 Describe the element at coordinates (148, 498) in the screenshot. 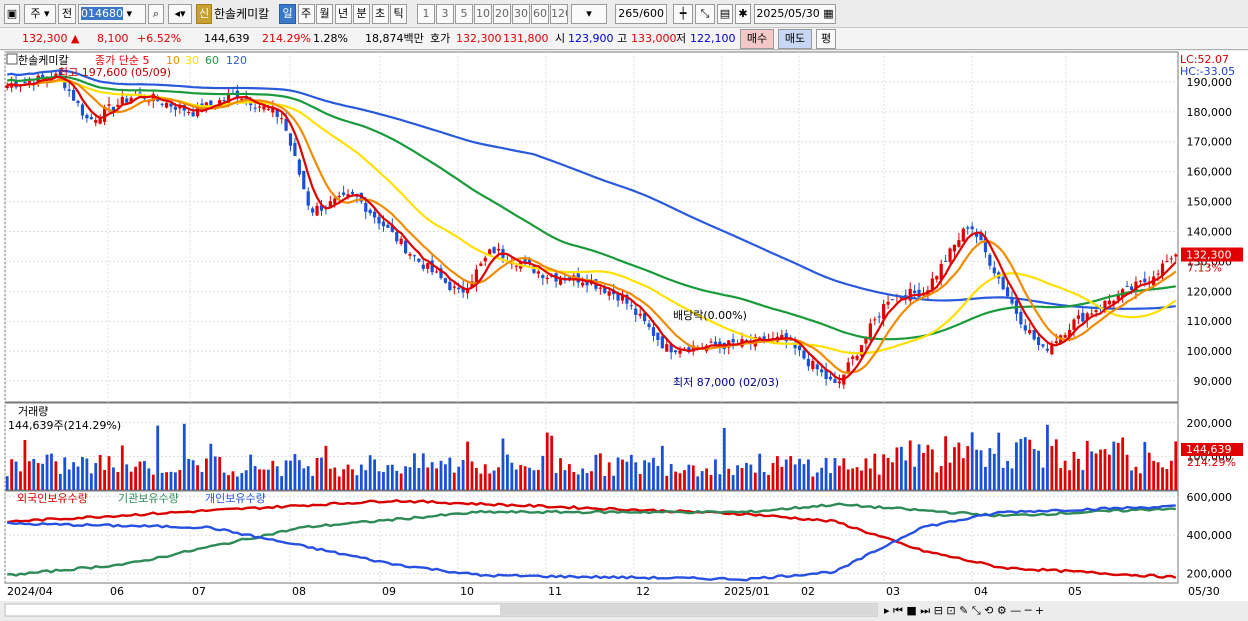

I see `holding-legend-1: 기관보유수량` at that location.